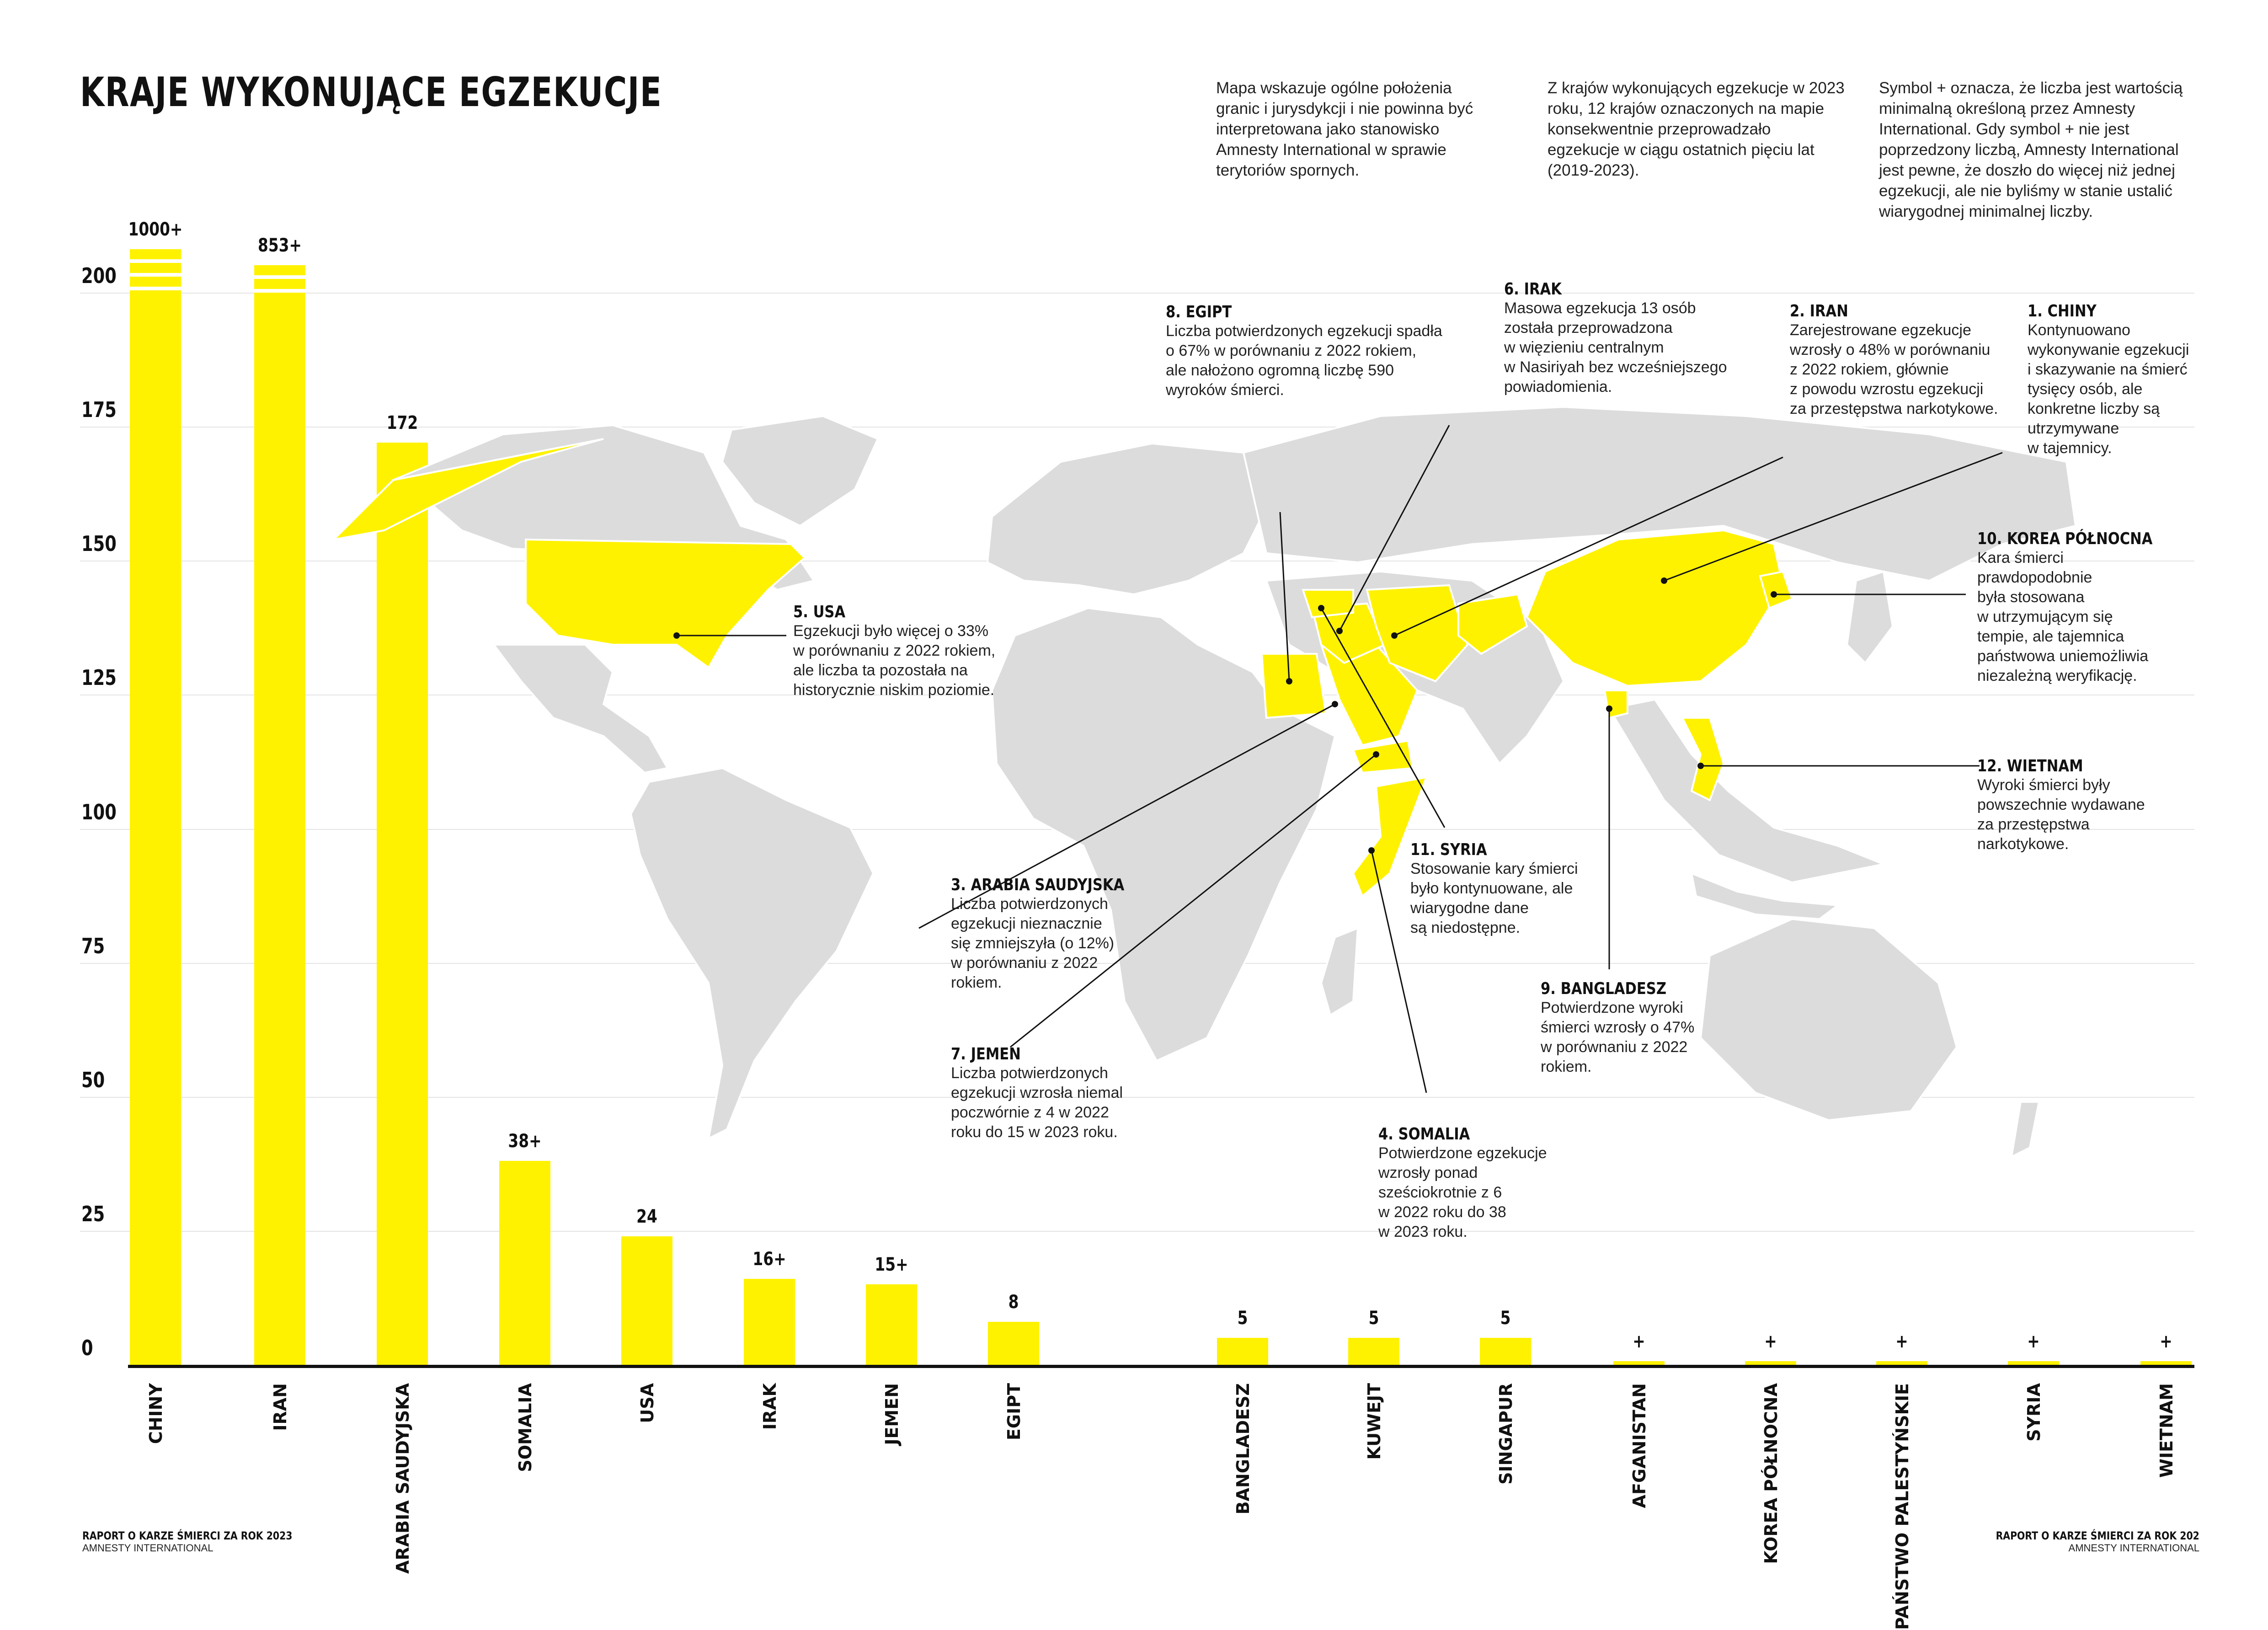 Image resolution: width=2268 pixels, height=1630 pixels. Describe the element at coordinates (1328, 604) in the screenshot. I see `map-syria` at that location.